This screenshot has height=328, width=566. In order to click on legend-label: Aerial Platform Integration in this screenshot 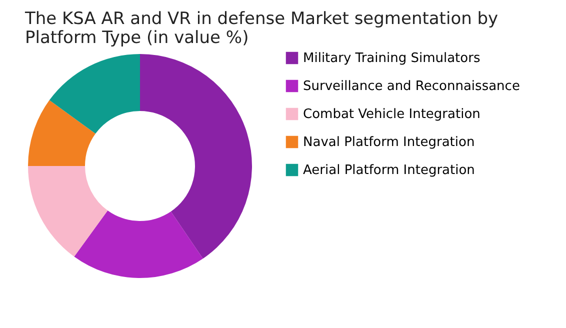, I will do `click(389, 170)`.